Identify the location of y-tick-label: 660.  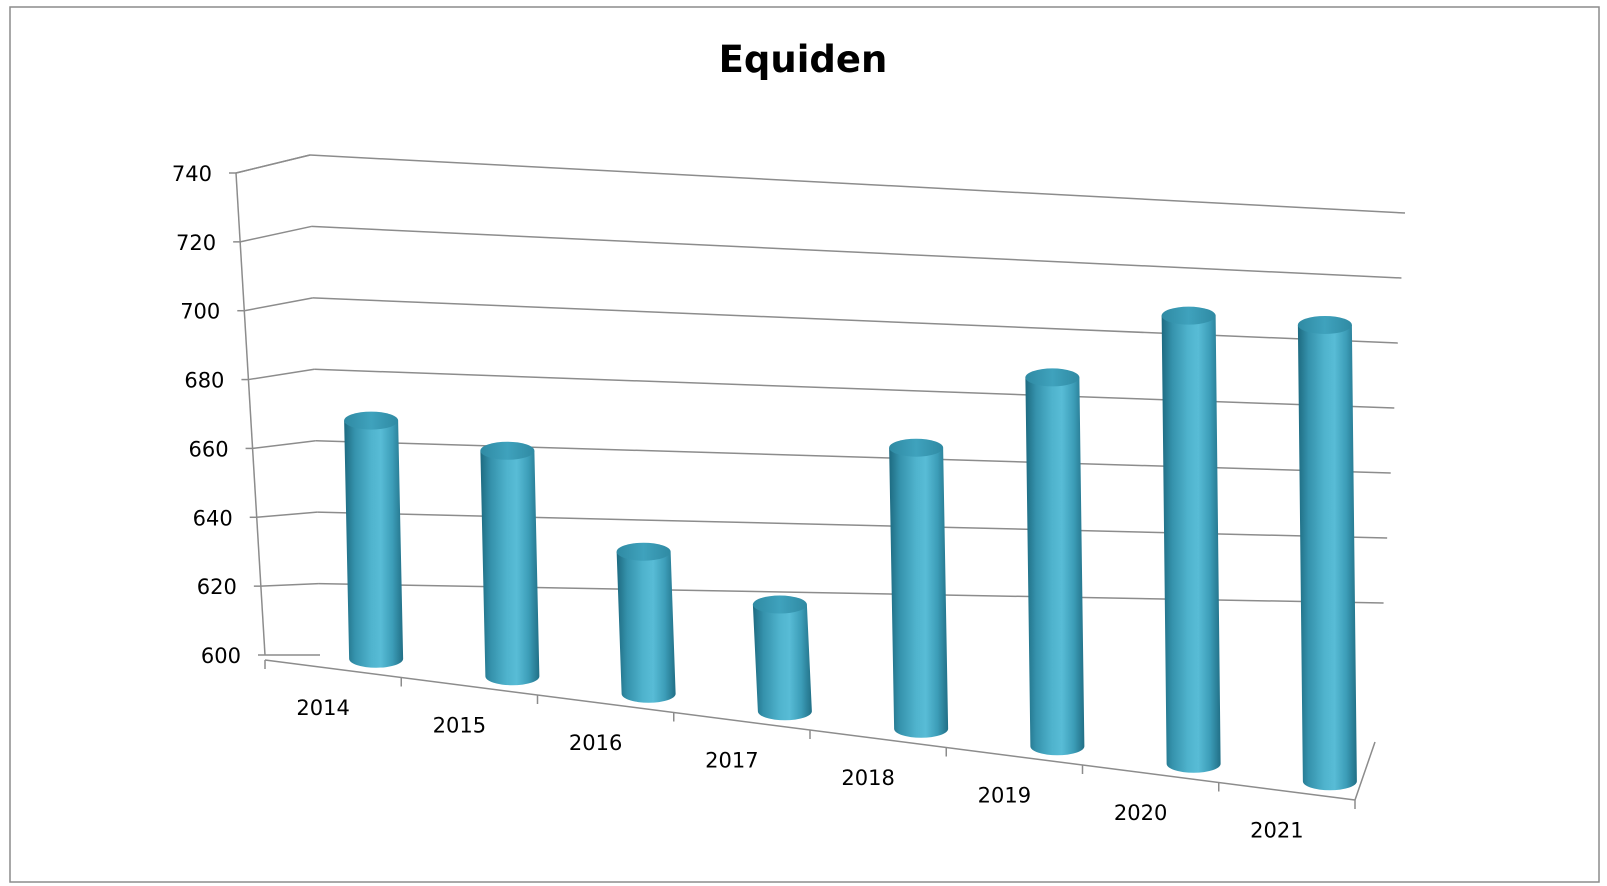
(208, 449).